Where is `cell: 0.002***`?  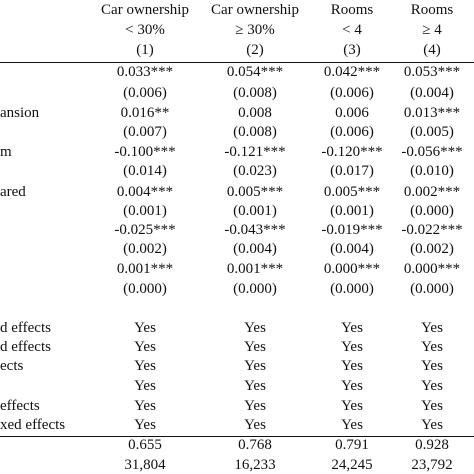
cell: 0.002*** is located at coordinates (432, 192).